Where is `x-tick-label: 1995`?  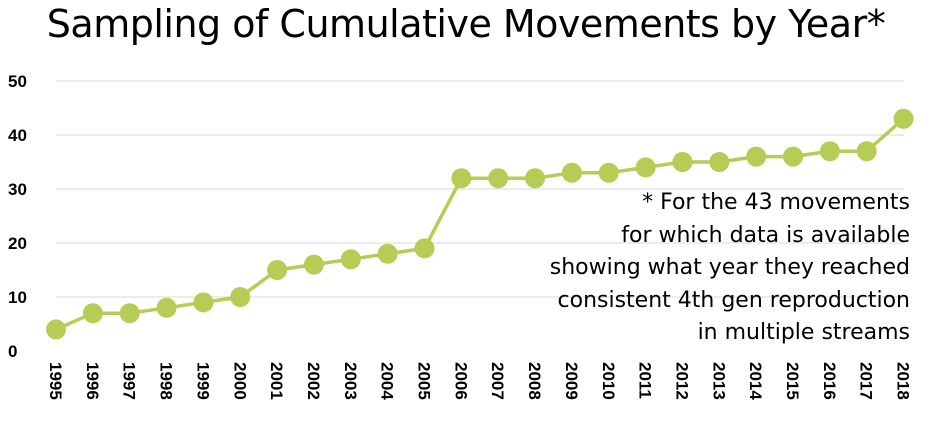 x-tick-label: 1995 is located at coordinates (55, 381).